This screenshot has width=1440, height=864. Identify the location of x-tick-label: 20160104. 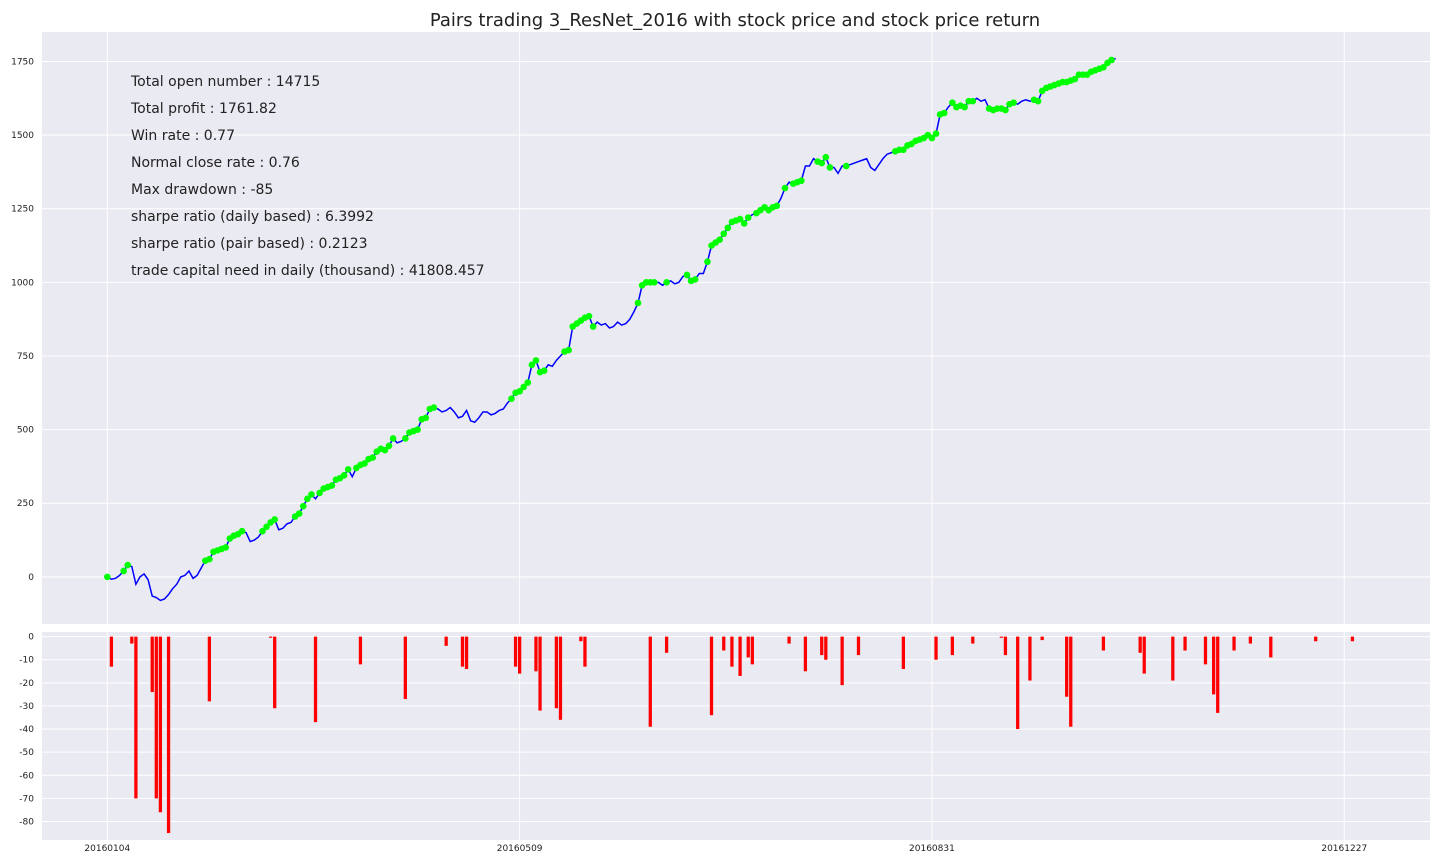
(107, 849).